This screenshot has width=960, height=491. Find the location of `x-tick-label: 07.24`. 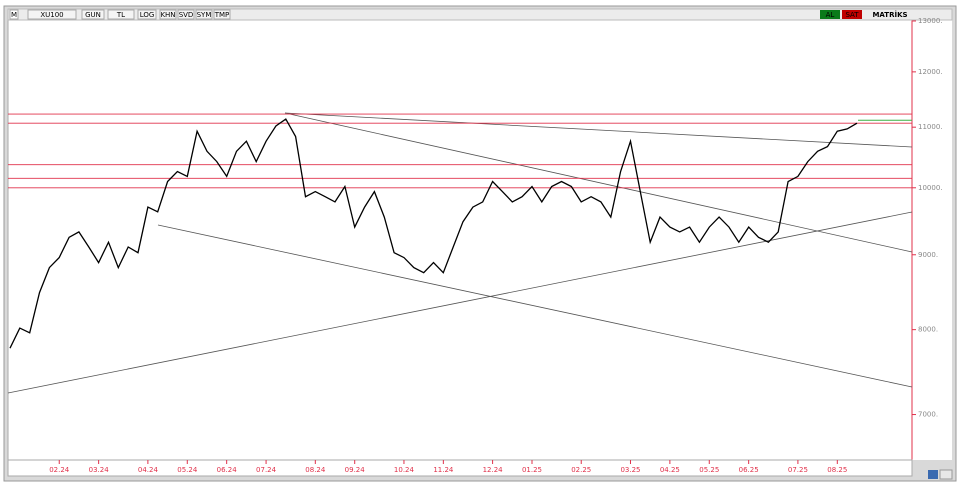

x-tick-label: 07.24 is located at coordinates (266, 470).